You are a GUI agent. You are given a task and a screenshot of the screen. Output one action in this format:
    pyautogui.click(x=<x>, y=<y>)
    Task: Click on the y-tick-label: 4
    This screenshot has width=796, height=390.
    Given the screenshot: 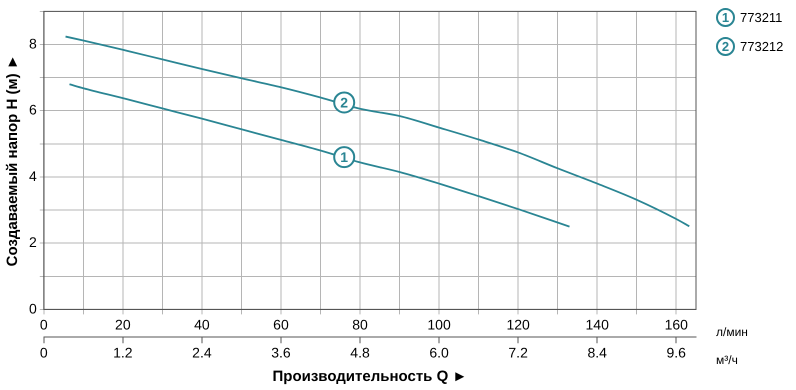 What is the action you would take?
    pyautogui.click(x=32, y=176)
    